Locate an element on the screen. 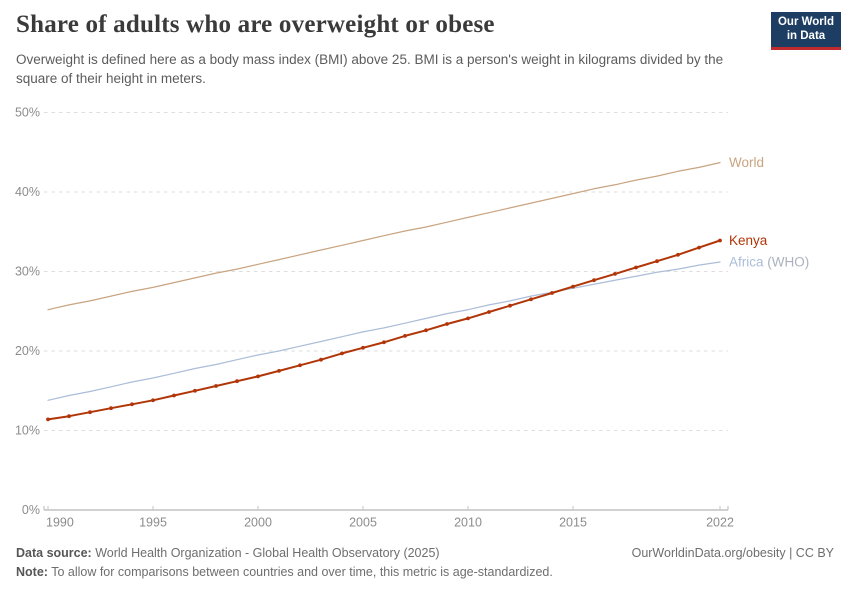 The height and width of the screenshot is (600, 850). series-label-world: World is located at coordinates (746, 162).